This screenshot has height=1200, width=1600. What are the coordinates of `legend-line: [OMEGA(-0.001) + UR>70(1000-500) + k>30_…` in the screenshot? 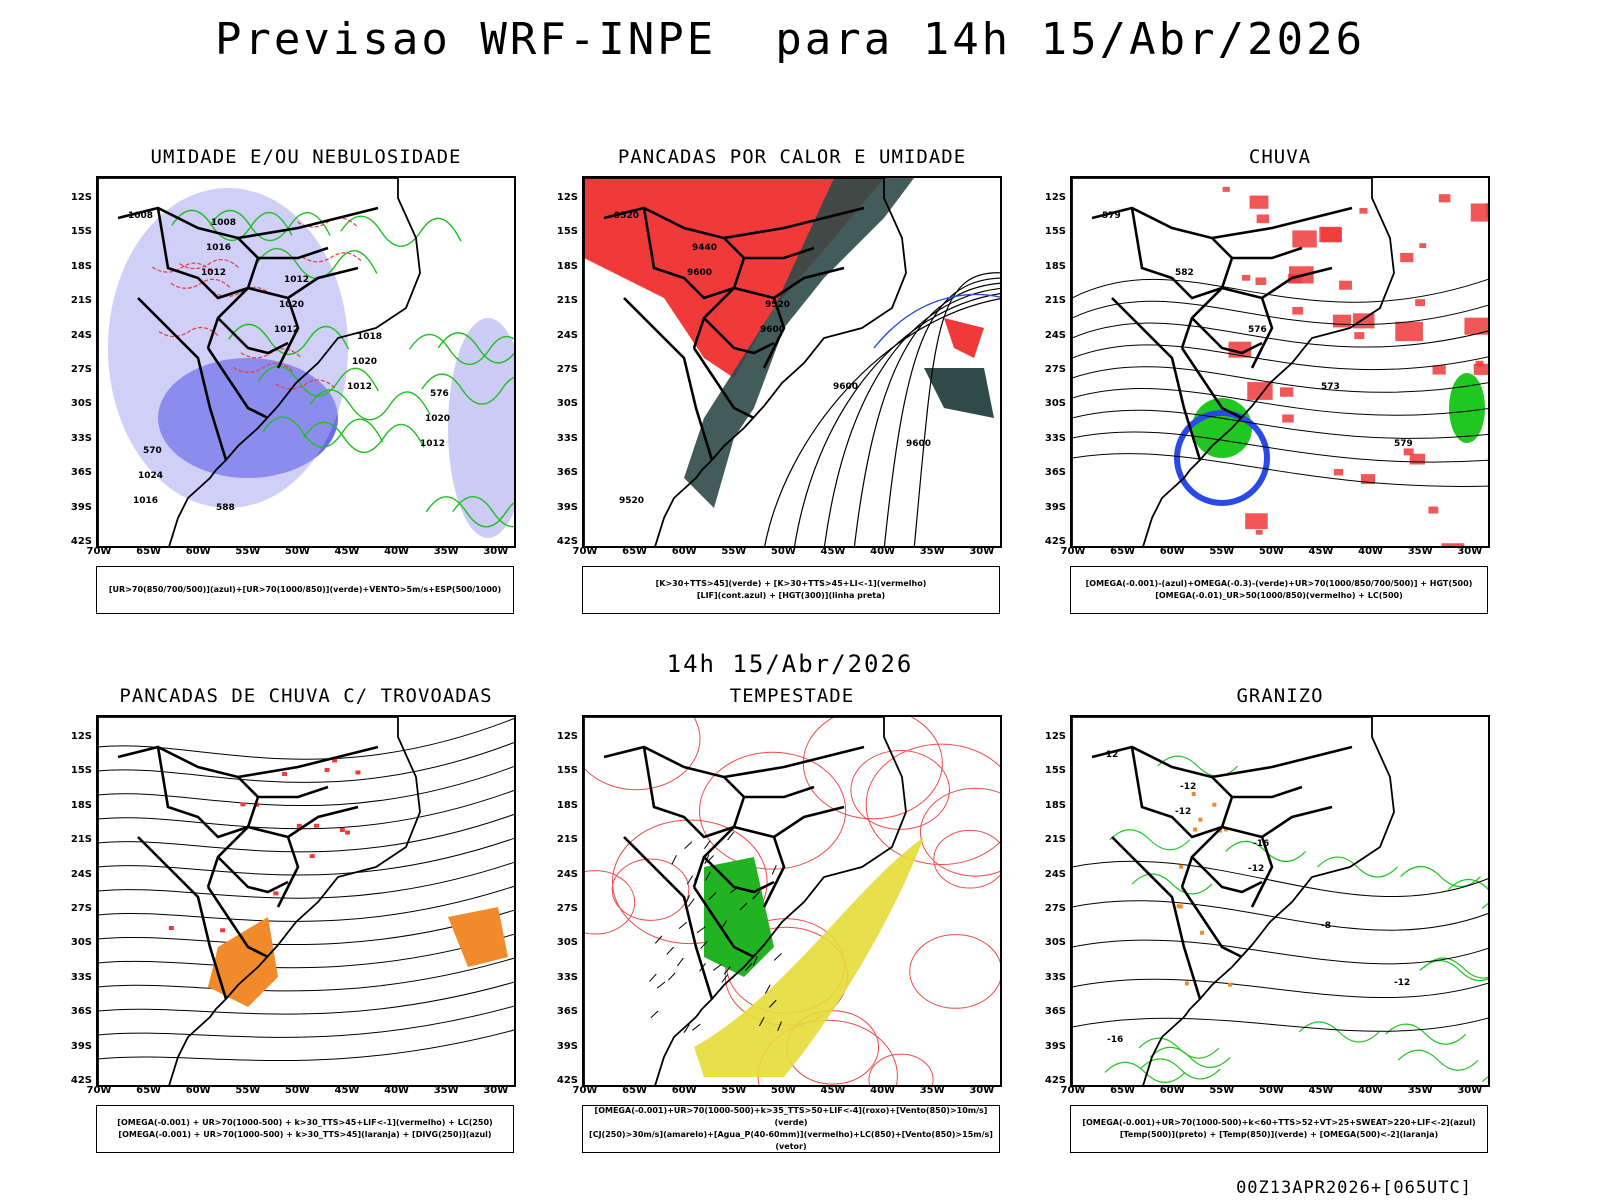 It's located at (305, 1122).